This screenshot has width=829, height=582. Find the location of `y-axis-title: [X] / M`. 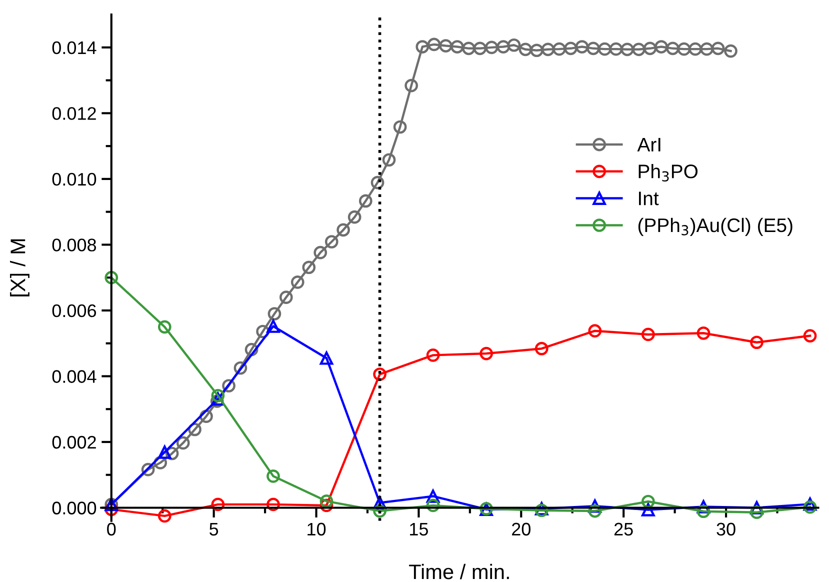

y-axis-title: [X] / M is located at coordinates (20, 267).